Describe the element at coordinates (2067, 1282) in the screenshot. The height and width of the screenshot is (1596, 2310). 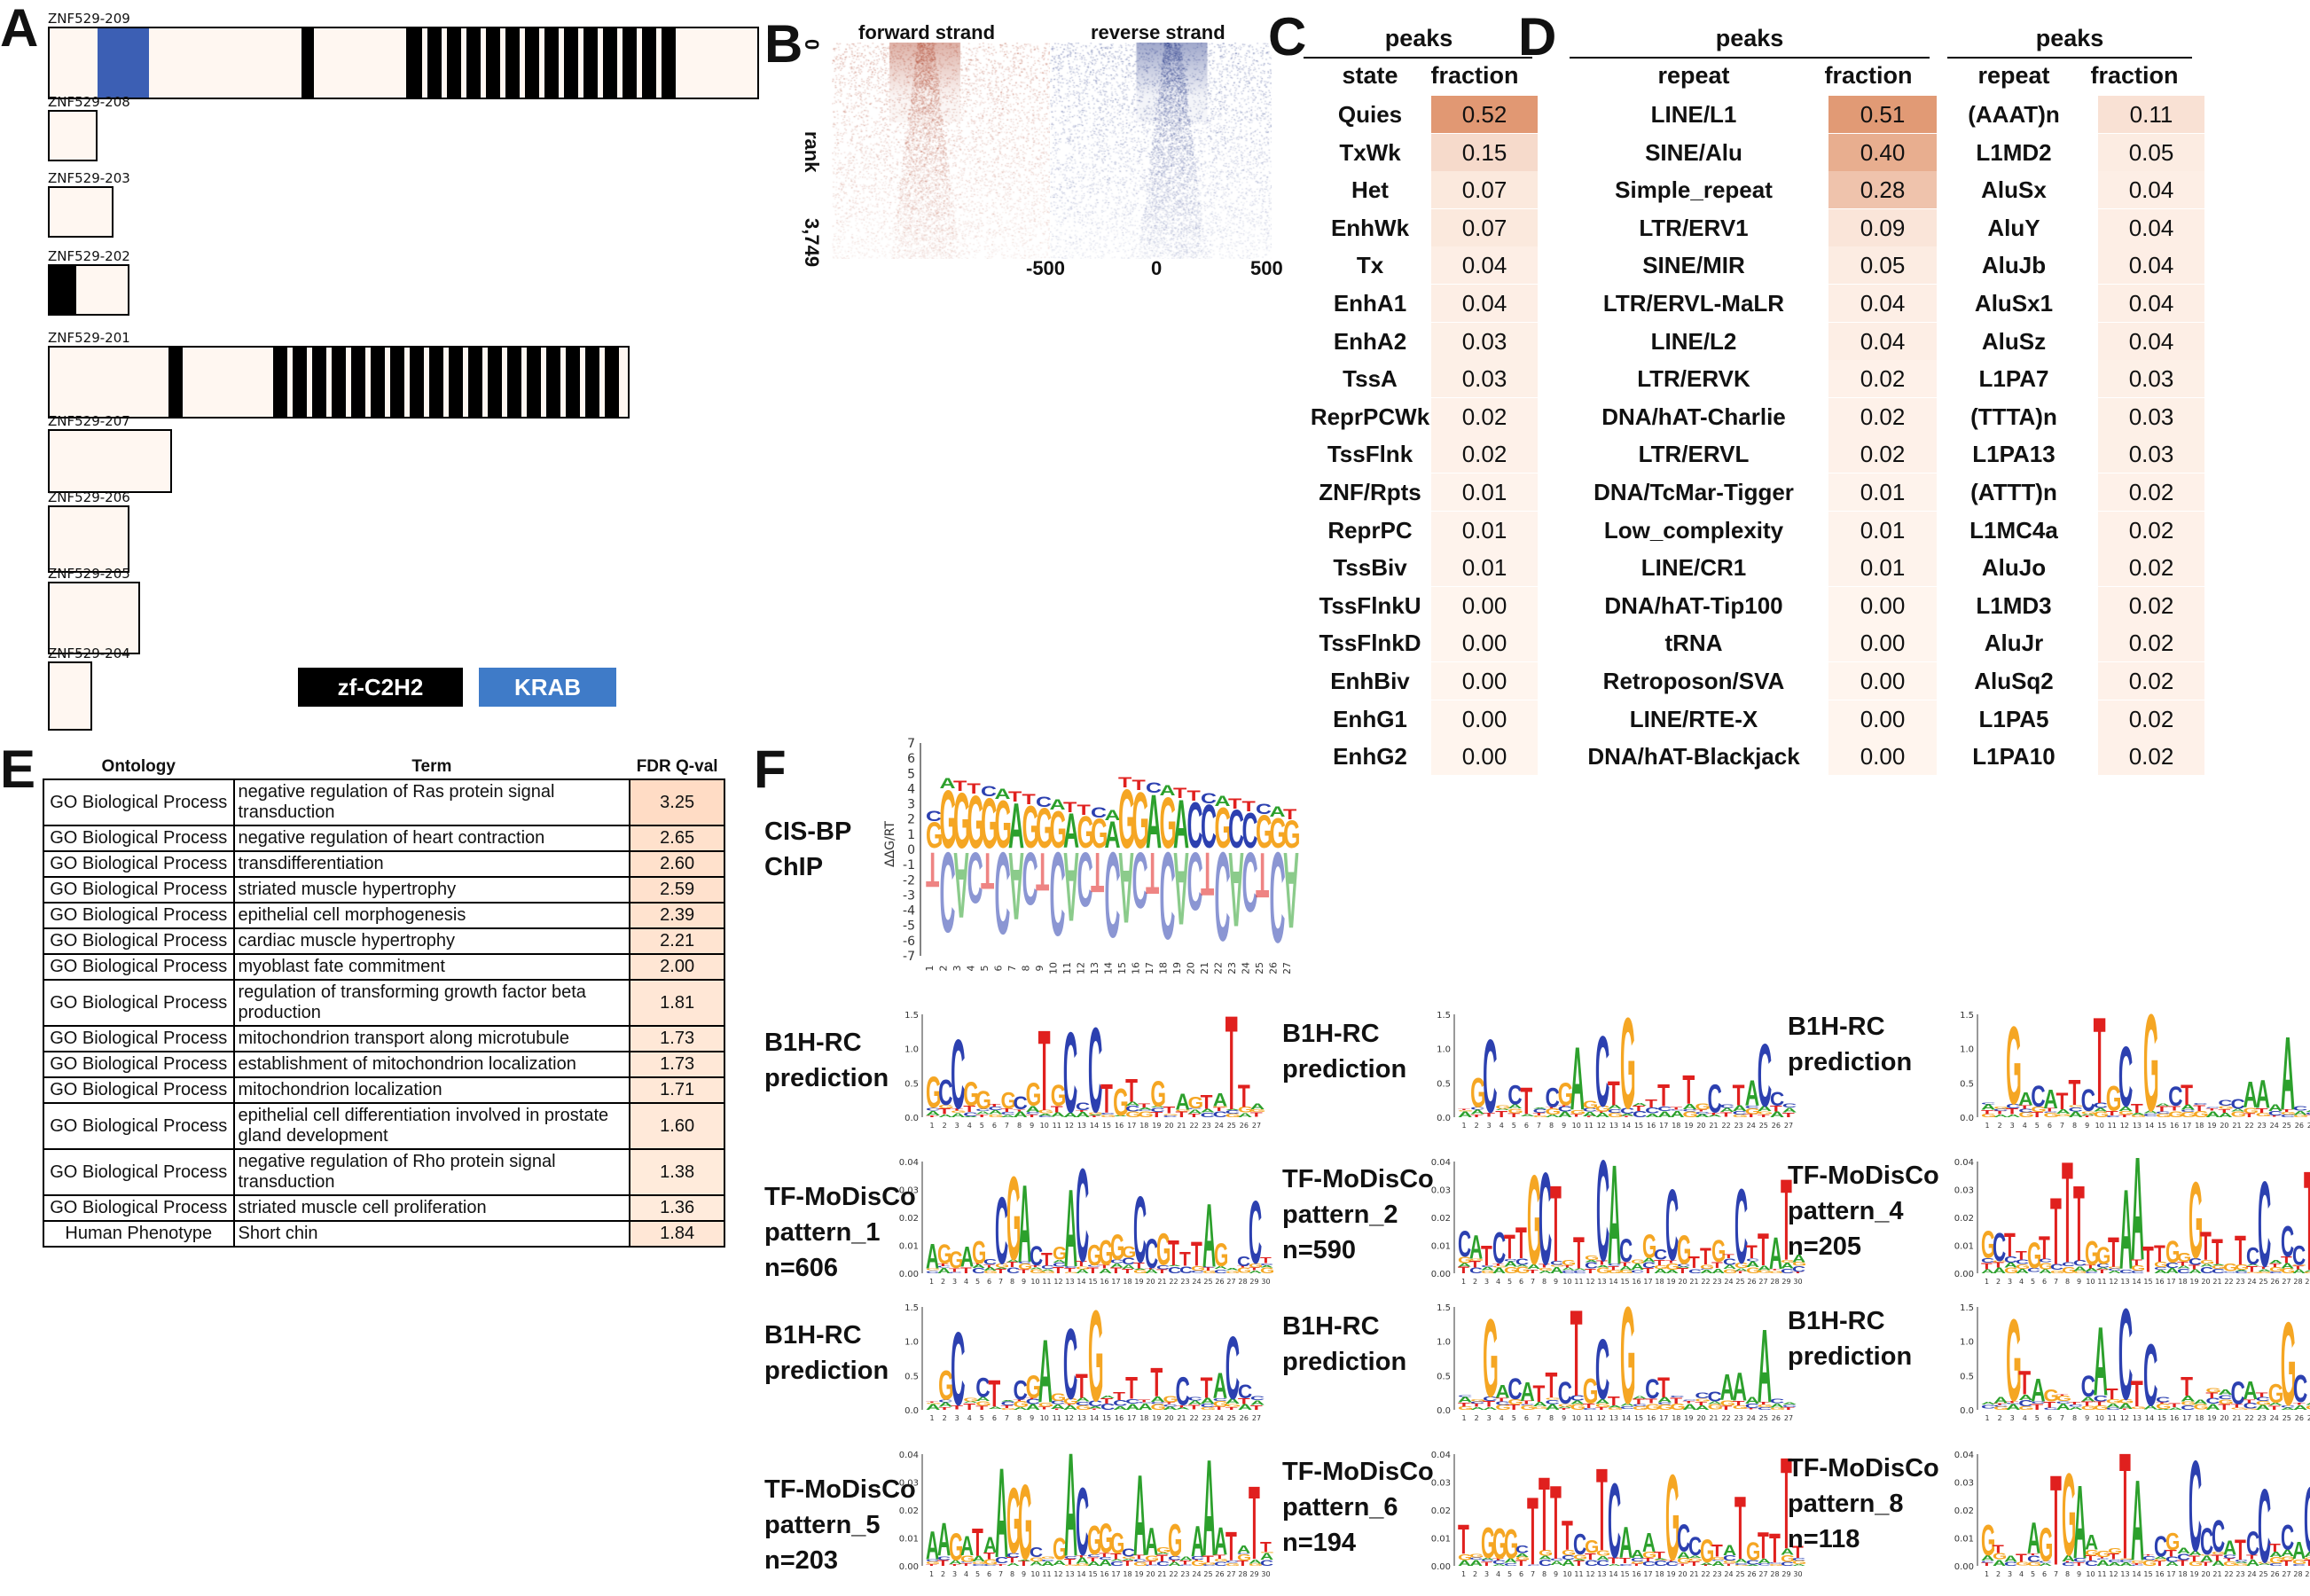
I see `logo-x-tick: 8` at that location.